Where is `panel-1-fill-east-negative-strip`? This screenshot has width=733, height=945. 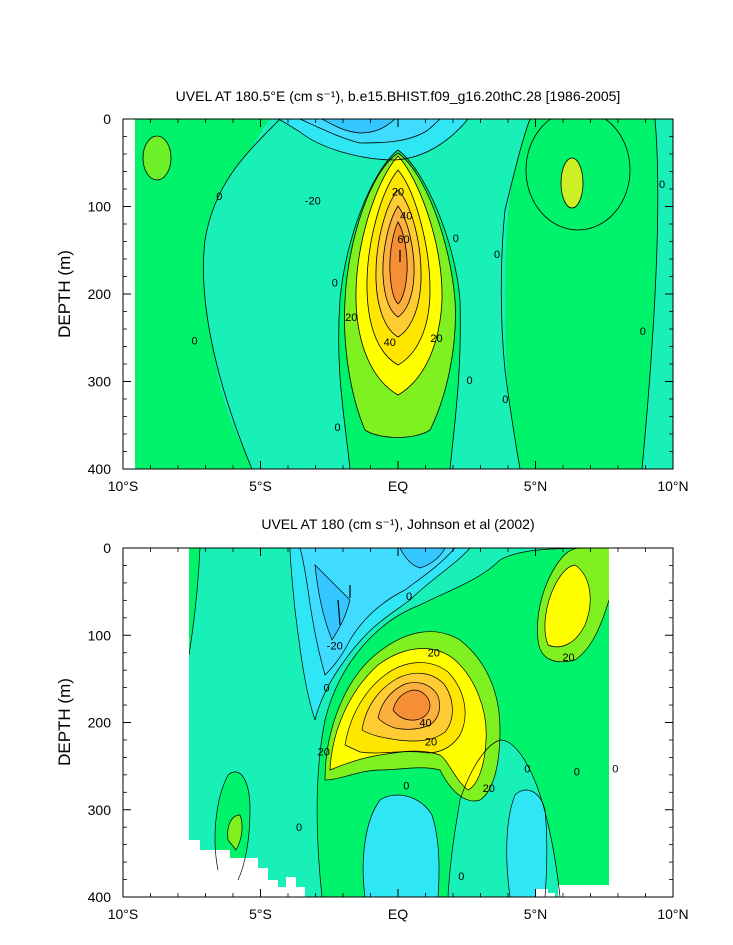 panel-1-fill-east-negative-strip is located at coordinates (507, 294).